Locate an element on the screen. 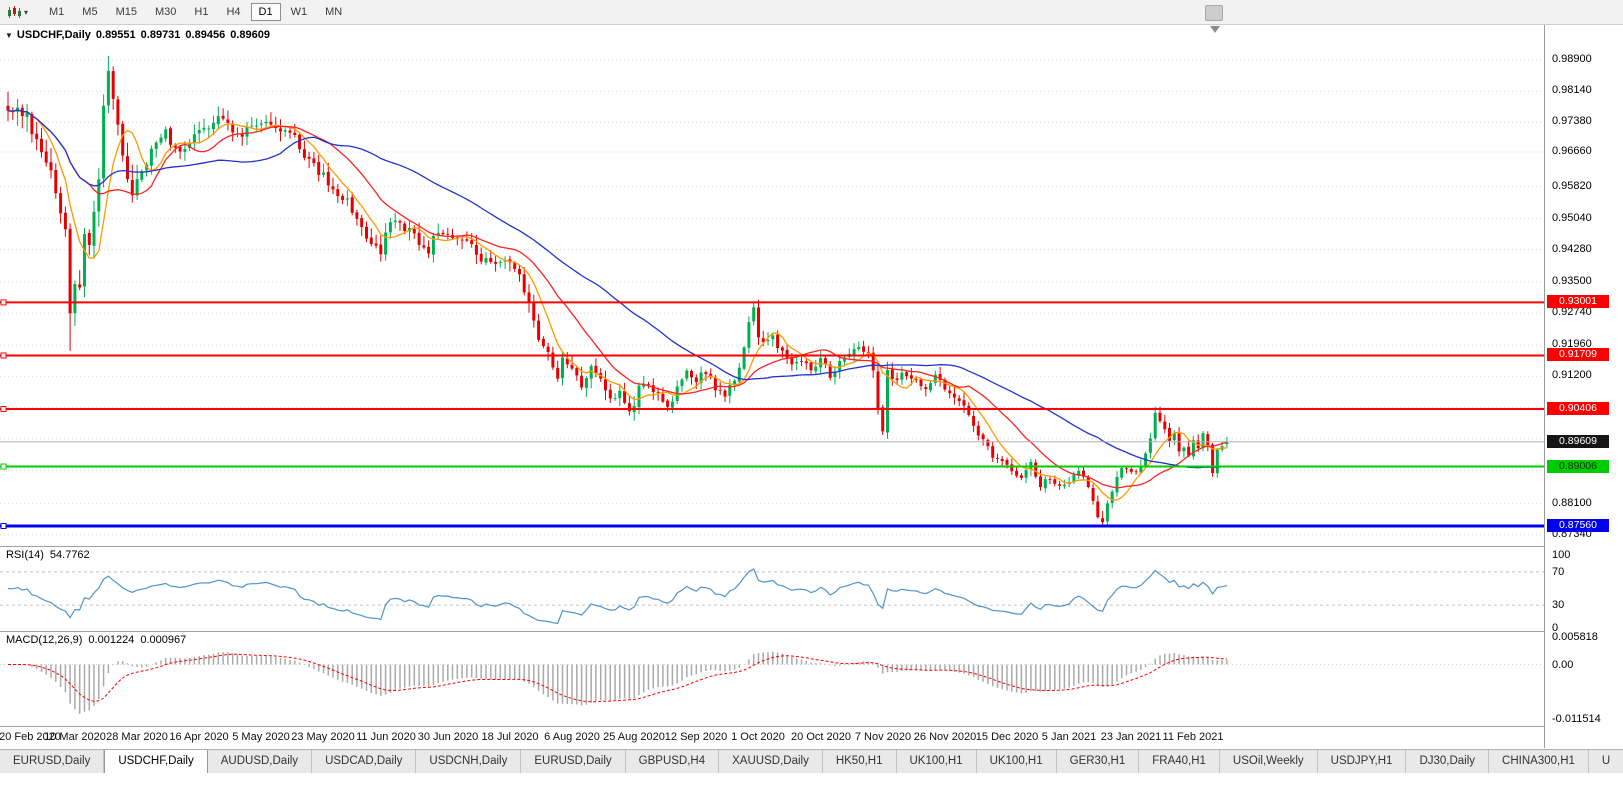 The height and width of the screenshot is (799, 1623). symbol-tab-GBPUSD-H4: GBPUSD,H4 is located at coordinates (672, 761).